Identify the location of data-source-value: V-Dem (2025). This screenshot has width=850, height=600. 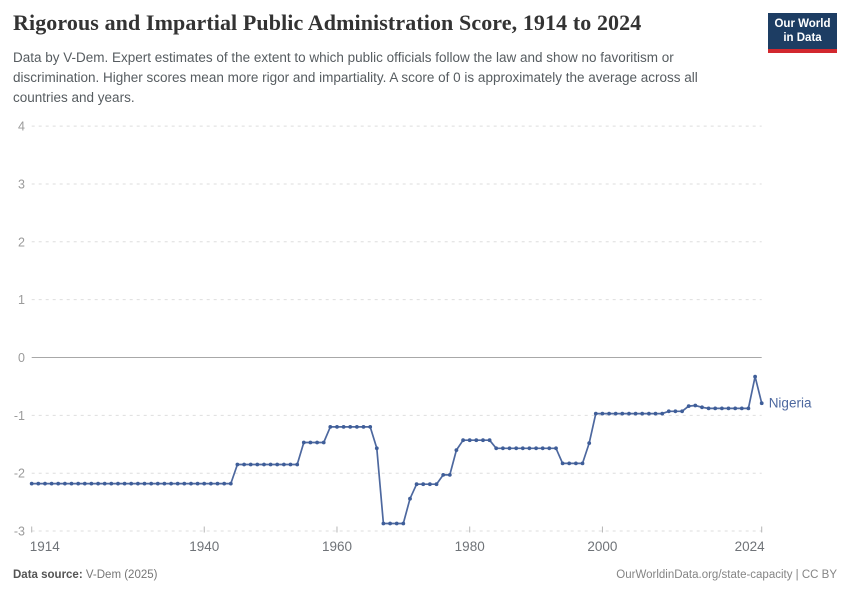
(121, 575).